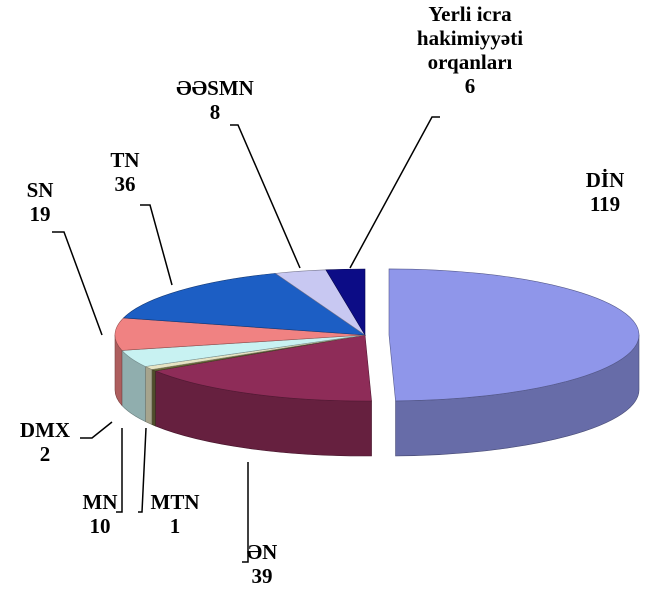 Image resolution: width=645 pixels, height=603 pixels. What do you see at coordinates (605, 204) in the screenshot?
I see `slice-value: 119` at bounding box center [605, 204].